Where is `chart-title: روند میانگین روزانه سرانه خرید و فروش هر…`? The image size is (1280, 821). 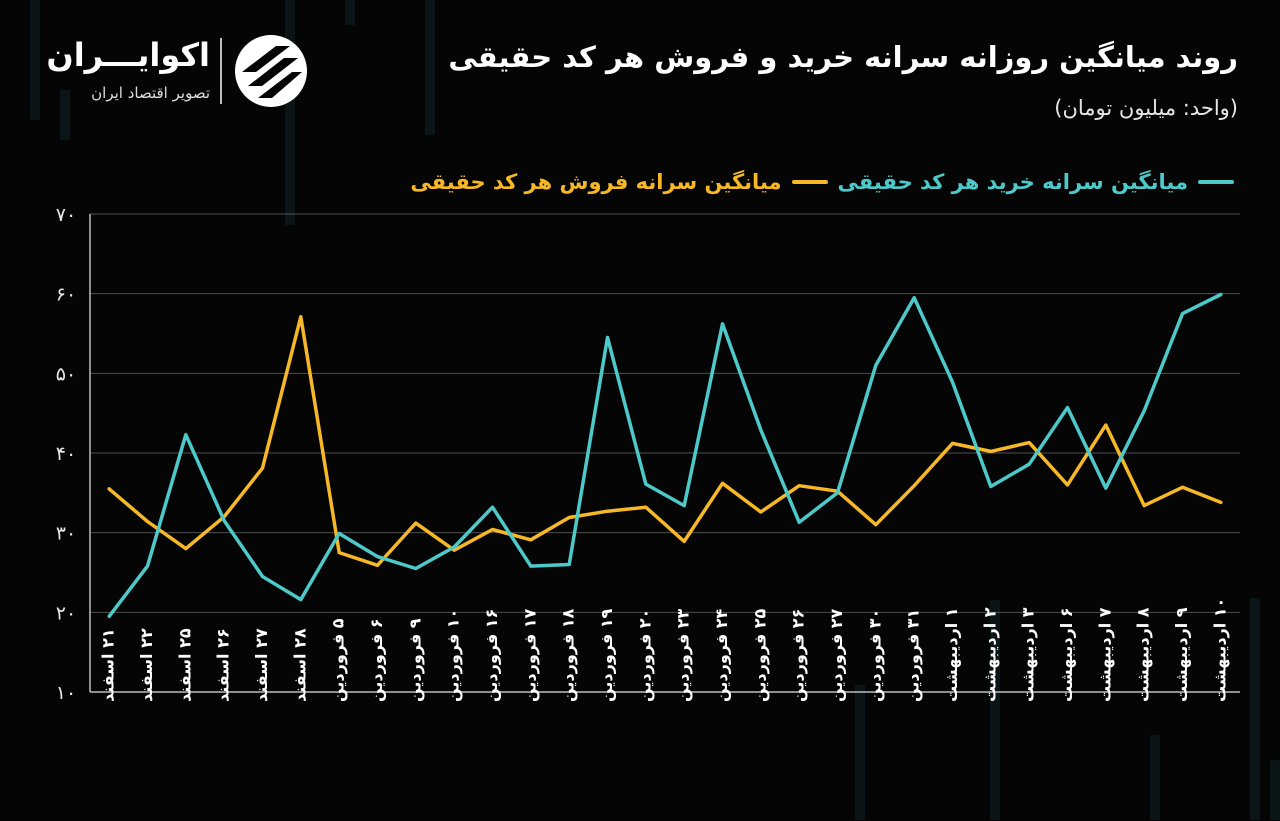
chart-title: روند میانگین روزانه سرانه خرید و فروش هر… is located at coordinates (843, 57).